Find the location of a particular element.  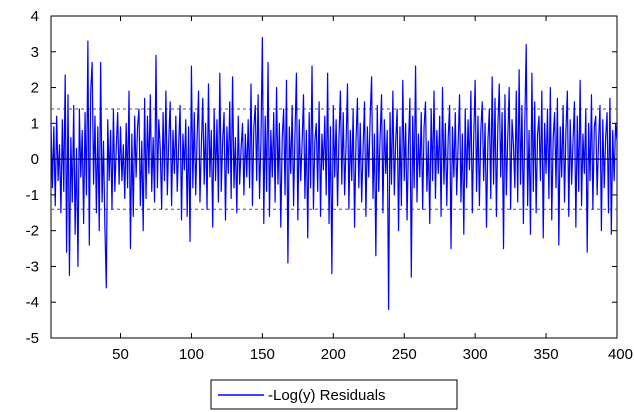

y-tick-label: 2 is located at coordinates (35, 88).